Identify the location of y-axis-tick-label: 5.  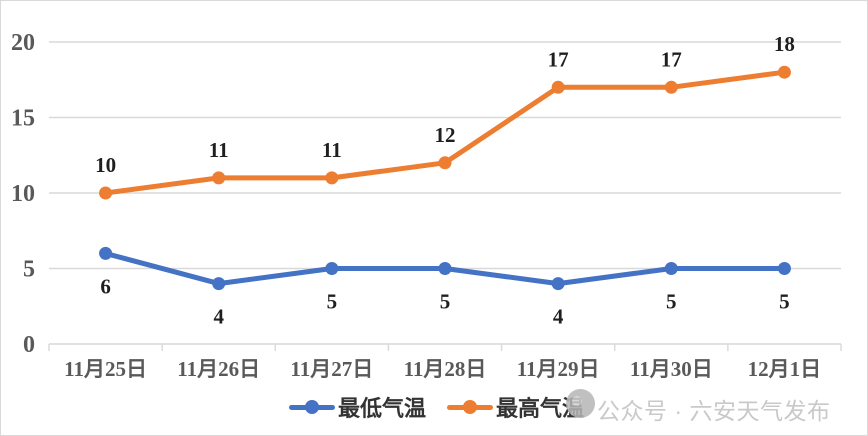
(29, 270).